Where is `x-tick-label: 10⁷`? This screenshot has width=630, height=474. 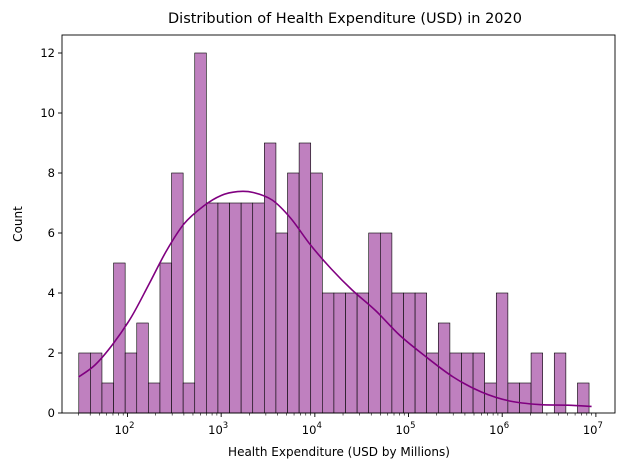 x-tick-label: 10⁷ is located at coordinates (593, 429).